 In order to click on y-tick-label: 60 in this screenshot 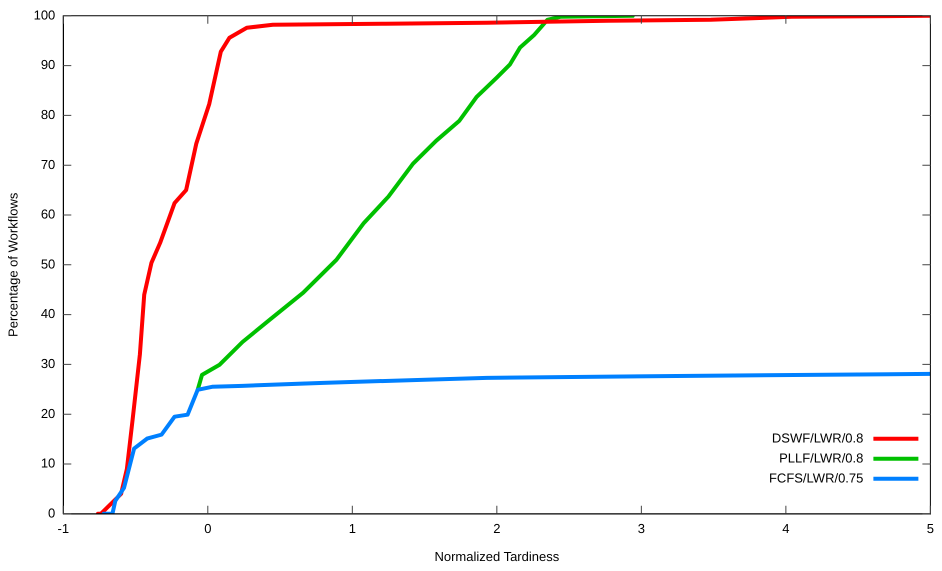, I will do `click(48, 214)`.